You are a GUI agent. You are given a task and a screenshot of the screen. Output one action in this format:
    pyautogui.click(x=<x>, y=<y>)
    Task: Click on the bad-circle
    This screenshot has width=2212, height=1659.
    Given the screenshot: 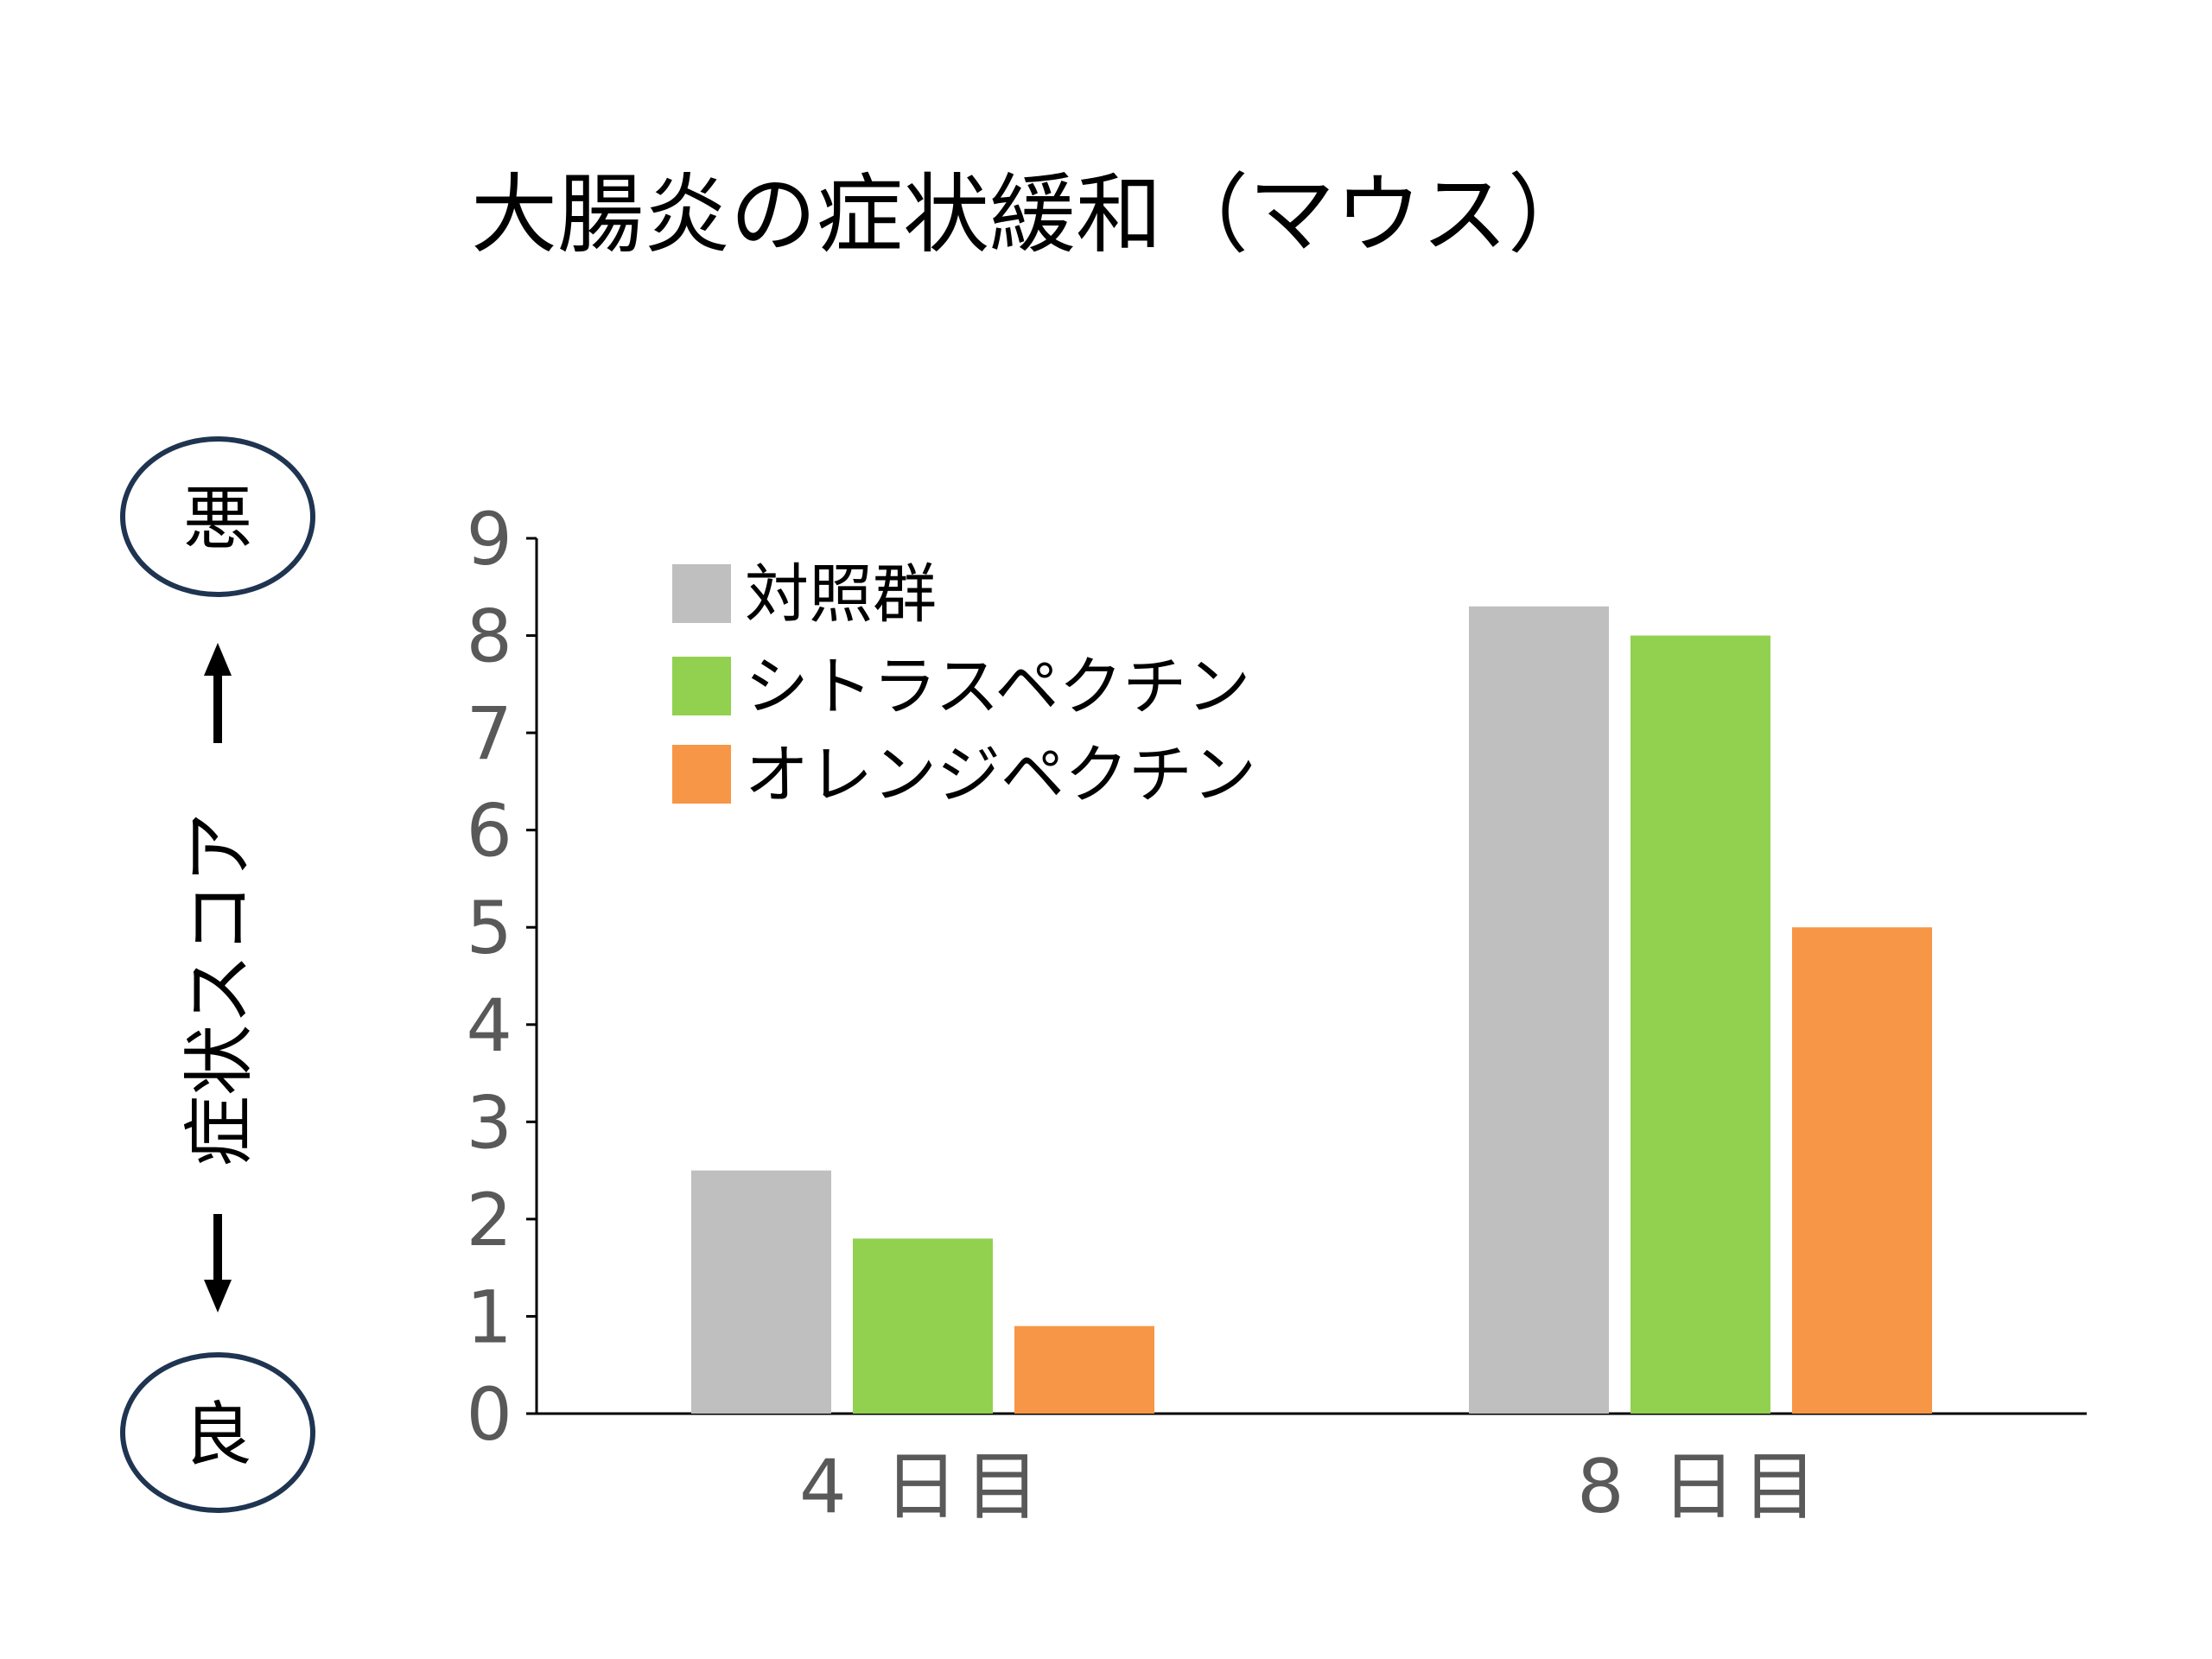 What is the action you would take?
    pyautogui.click(x=217, y=516)
    